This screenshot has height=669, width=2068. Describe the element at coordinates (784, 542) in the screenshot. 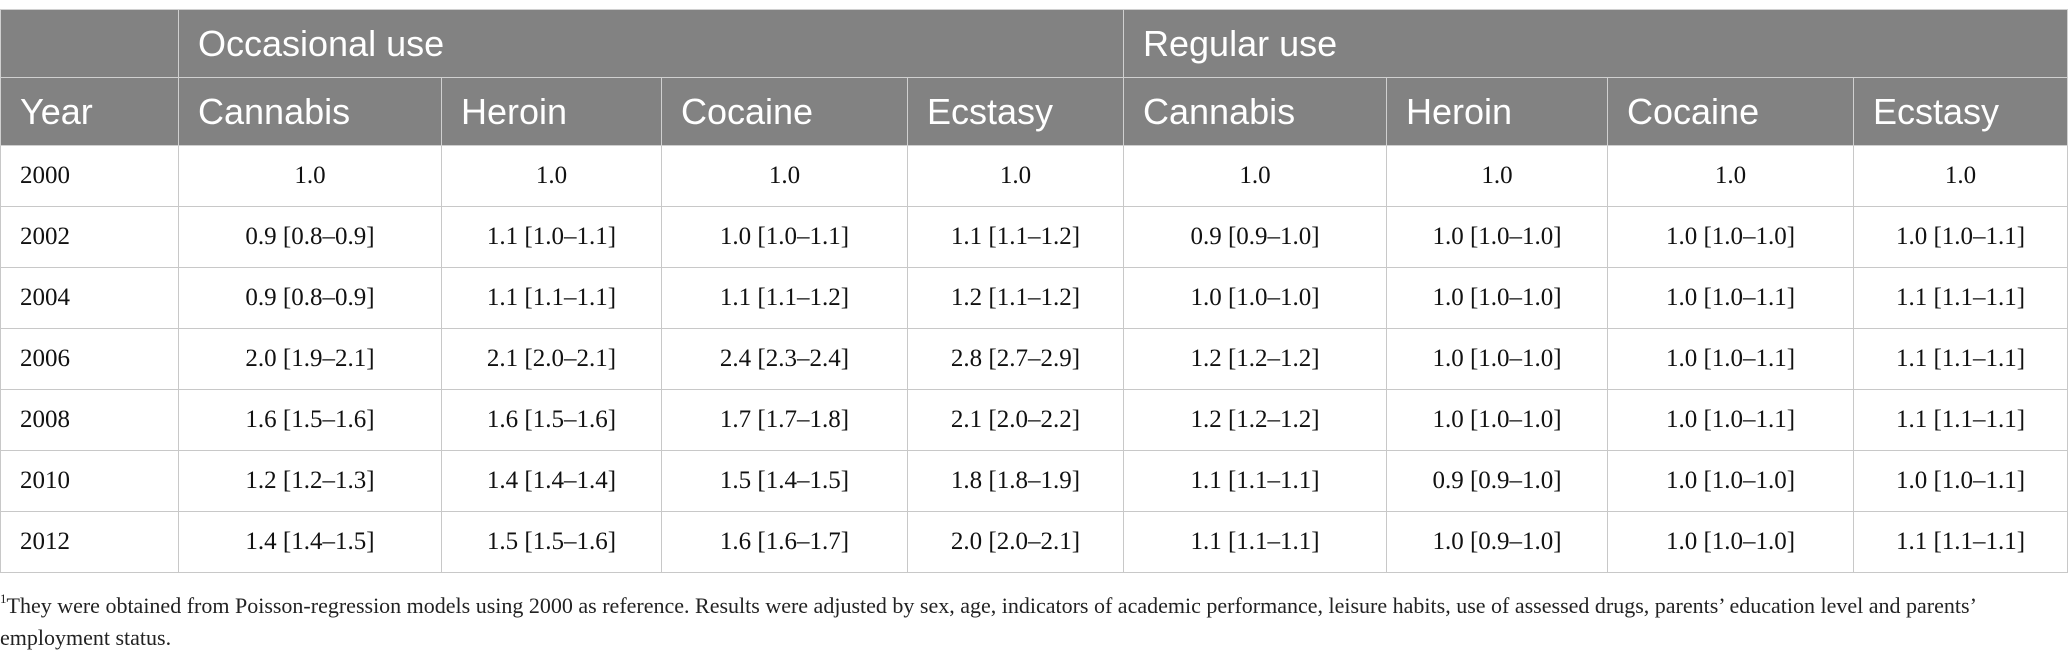

I see `table-cell: 1.6 [1.6–1.7]` at that location.